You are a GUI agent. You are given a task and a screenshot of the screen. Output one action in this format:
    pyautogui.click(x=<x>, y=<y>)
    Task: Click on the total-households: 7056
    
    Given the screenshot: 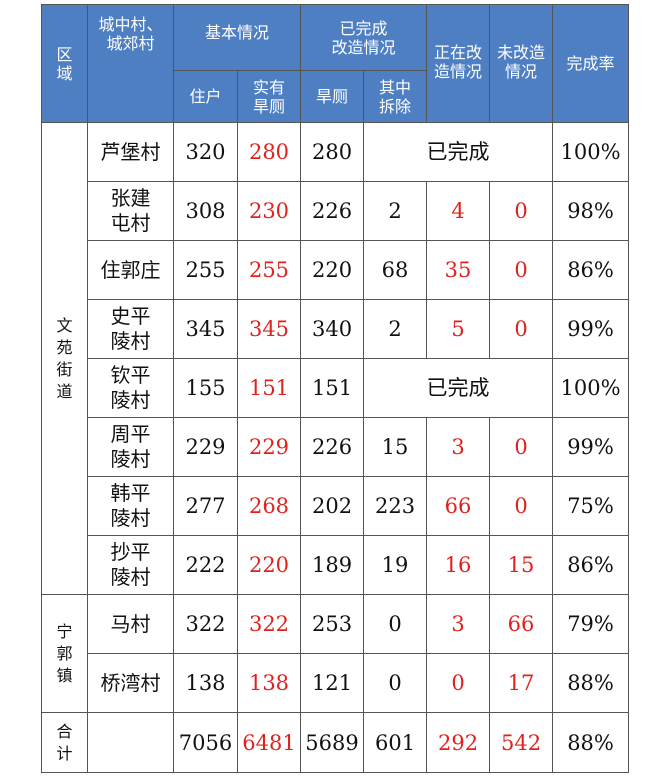 What is the action you would take?
    pyautogui.click(x=205, y=742)
    